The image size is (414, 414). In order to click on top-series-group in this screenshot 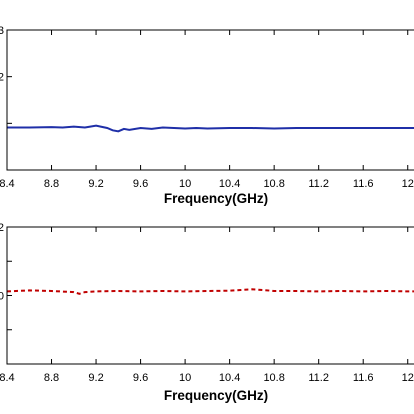, I will do `click(210, 128)`.